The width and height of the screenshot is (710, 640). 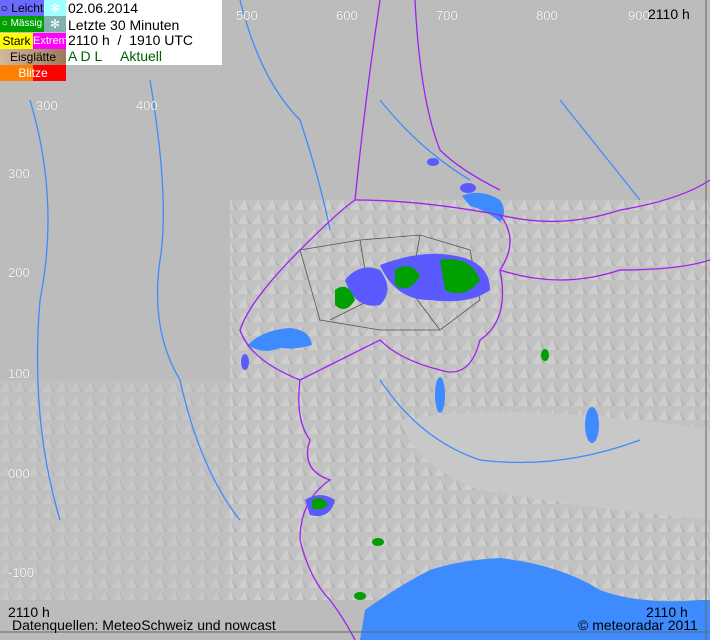 What do you see at coordinates (639, 15) in the screenshot?
I see `grid-label-x: 900` at bounding box center [639, 15].